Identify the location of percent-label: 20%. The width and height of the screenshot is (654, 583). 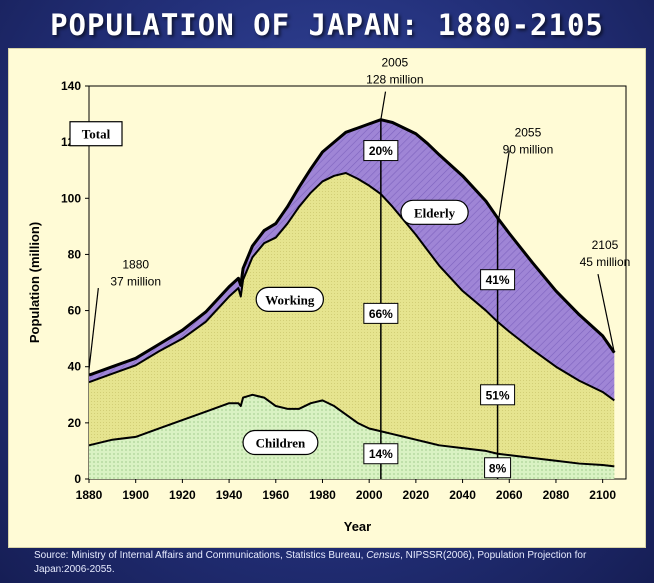
(381, 151).